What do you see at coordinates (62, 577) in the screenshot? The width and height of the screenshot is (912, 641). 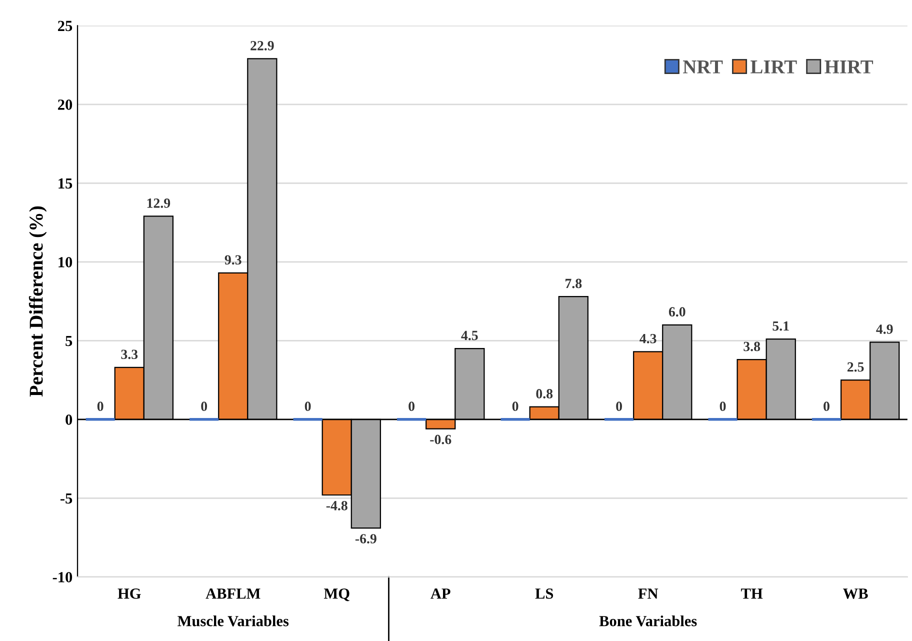 I see `y-tick-label: -10` at bounding box center [62, 577].